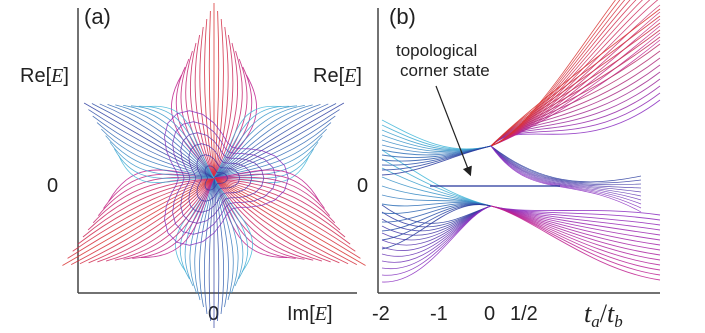 This screenshot has width=705, height=333. I want to click on panel-b-label: (b), so click(402, 16).